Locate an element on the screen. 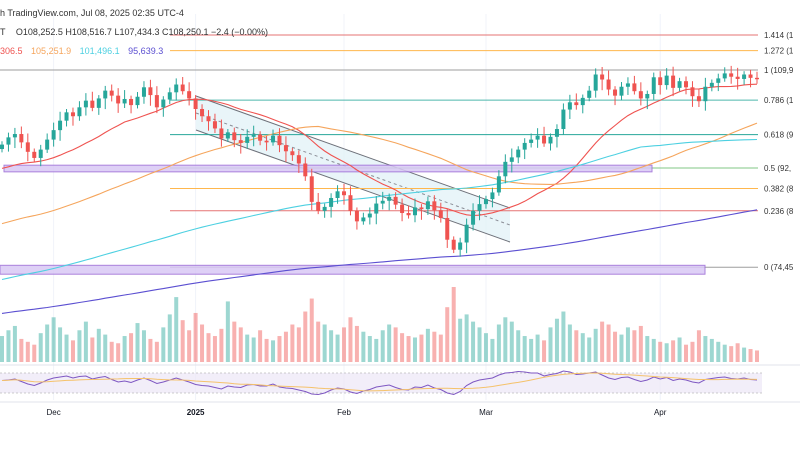 Image resolution: width=800 pixels, height=450 pixels. channel-lower-line is located at coordinates (353, 186).